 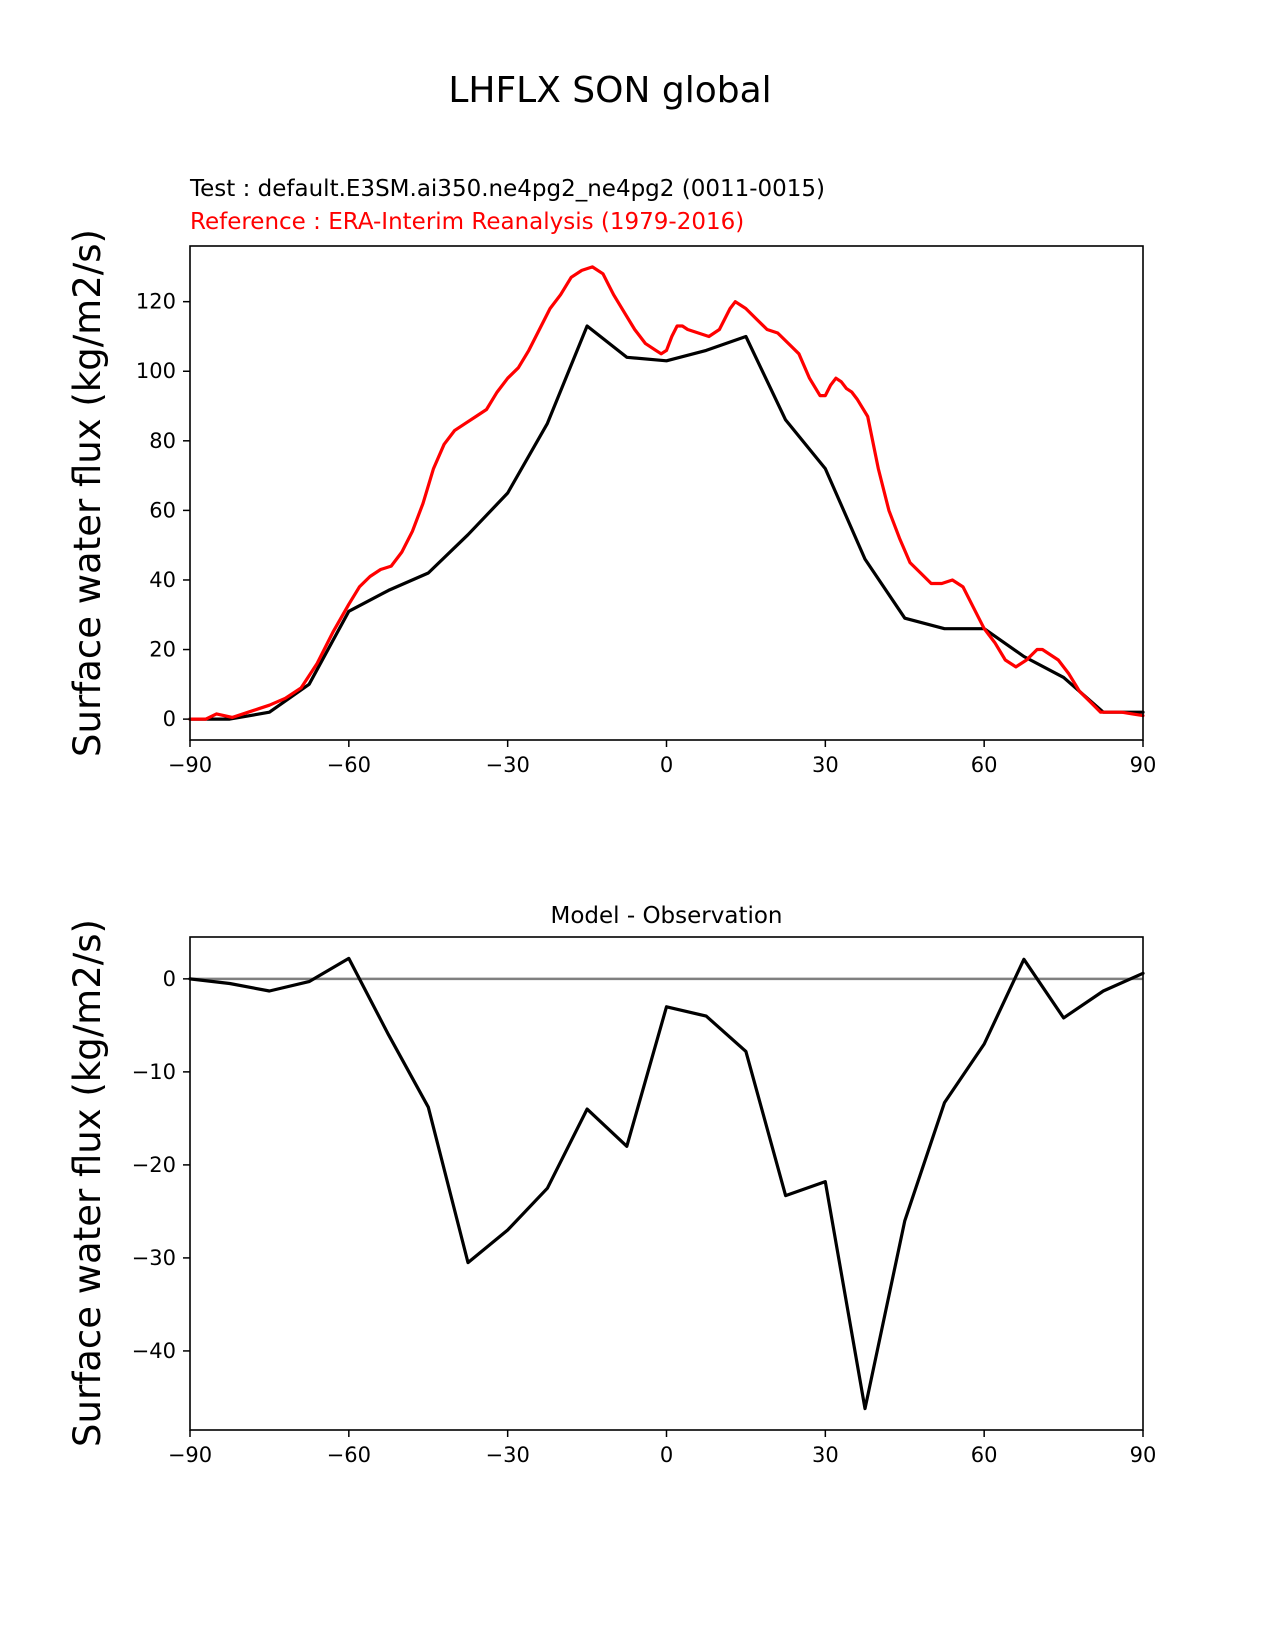 I want to click on y-tick-label: −20, so click(x=154, y=1165).